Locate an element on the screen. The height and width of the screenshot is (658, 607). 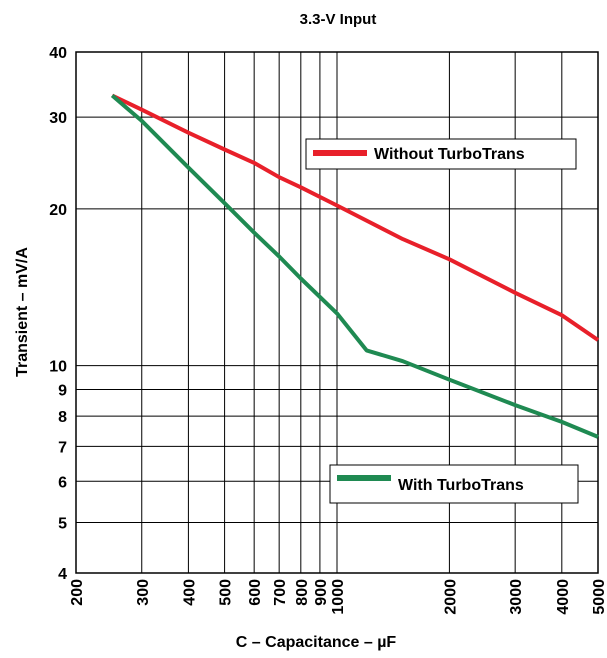
y-tick-label: 4 is located at coordinates (62, 574).